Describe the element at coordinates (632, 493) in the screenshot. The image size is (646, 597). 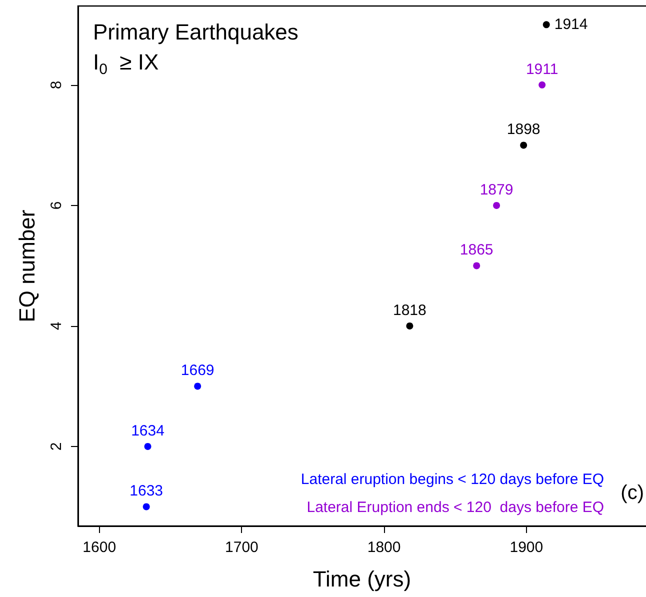
I see `annotation: (c)` at that location.